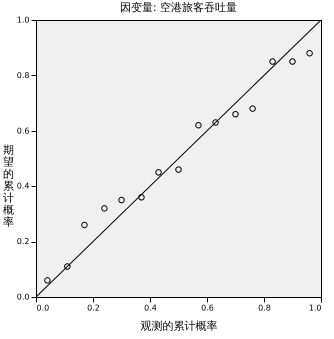  I want to click on x-tick-label: 0.4, so click(150, 308).